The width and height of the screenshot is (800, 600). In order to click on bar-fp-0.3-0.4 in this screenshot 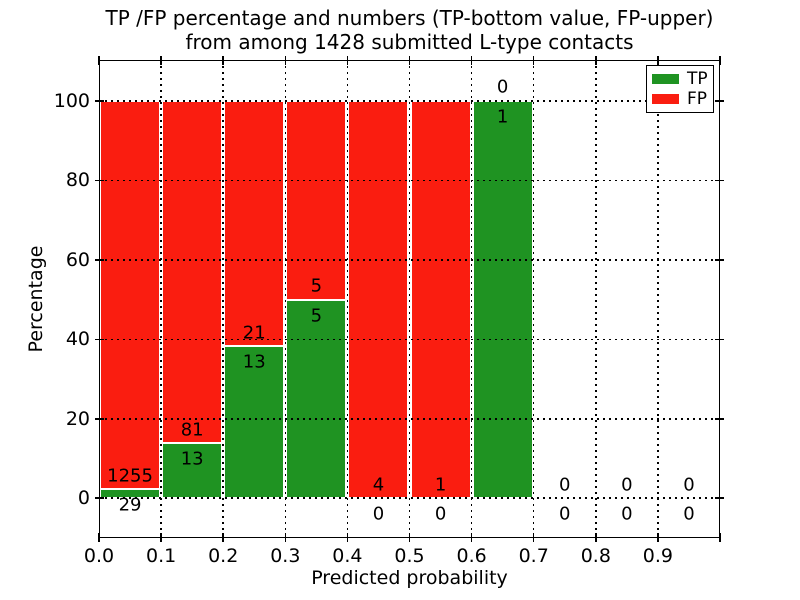, I will do `click(316, 200)`.